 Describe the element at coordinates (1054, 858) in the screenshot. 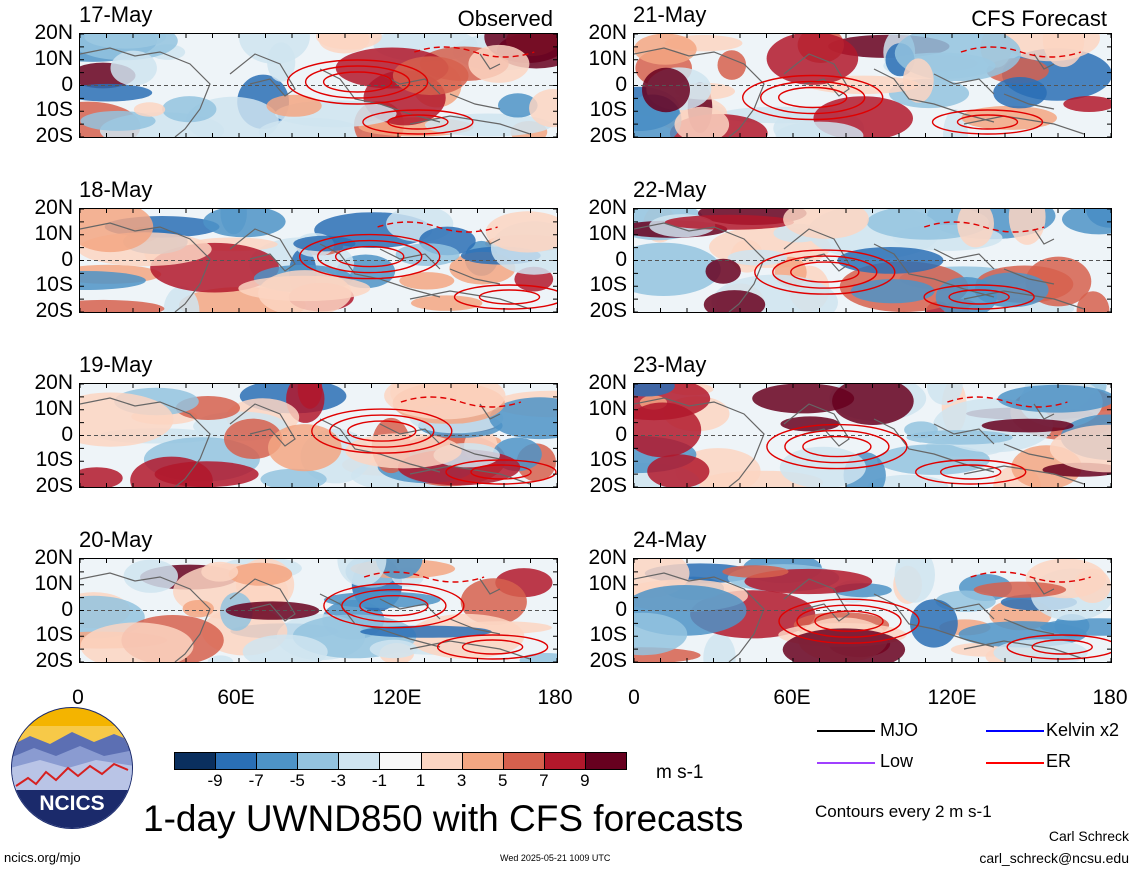

I see `author-email: carl_schreck@ncsu.edu` at that location.